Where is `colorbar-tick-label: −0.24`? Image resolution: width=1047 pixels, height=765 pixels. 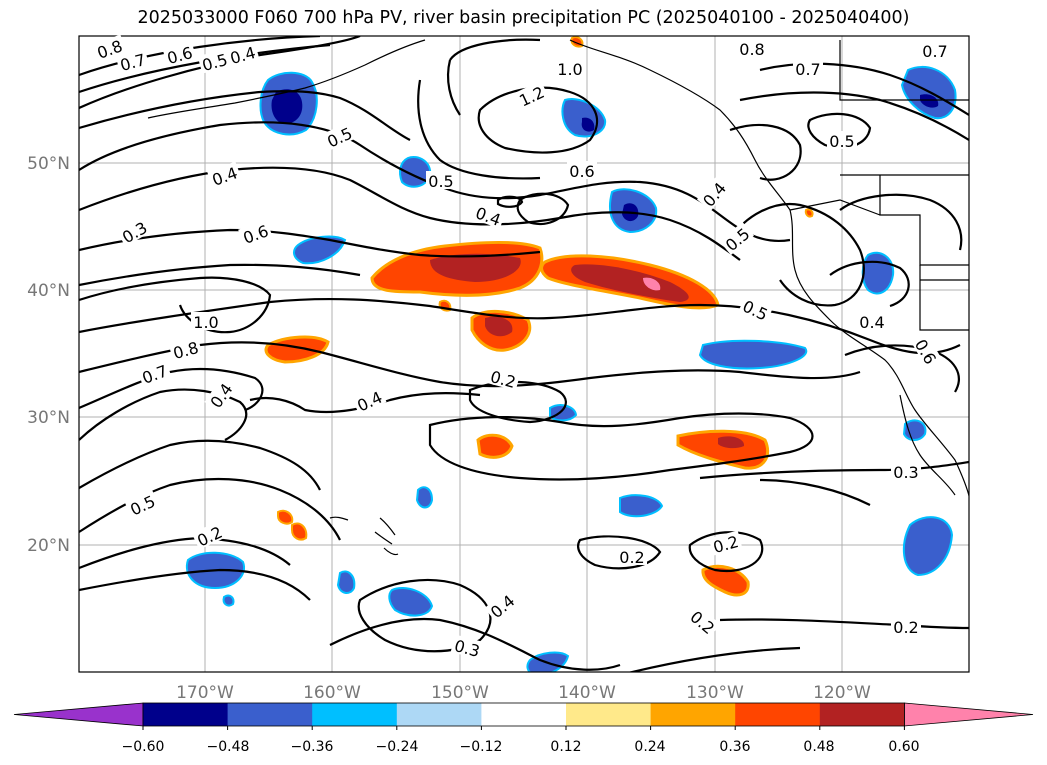
colorbar-tick-label: −0.24 is located at coordinates (397, 747).